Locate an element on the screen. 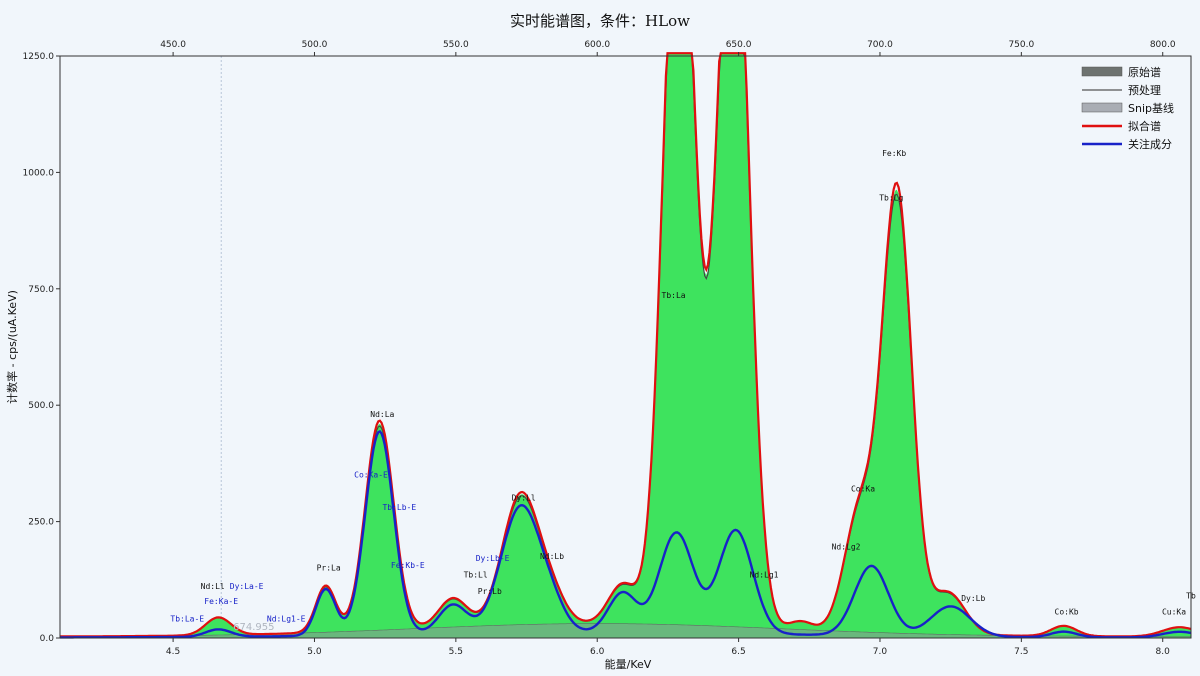 The image size is (1200, 676). peak-label: Nd:Lg1 is located at coordinates (764, 574).